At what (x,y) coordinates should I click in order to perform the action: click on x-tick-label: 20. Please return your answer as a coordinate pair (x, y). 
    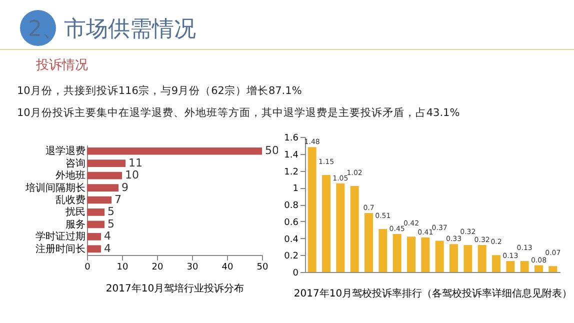
    Looking at the image, I should click on (158, 267).